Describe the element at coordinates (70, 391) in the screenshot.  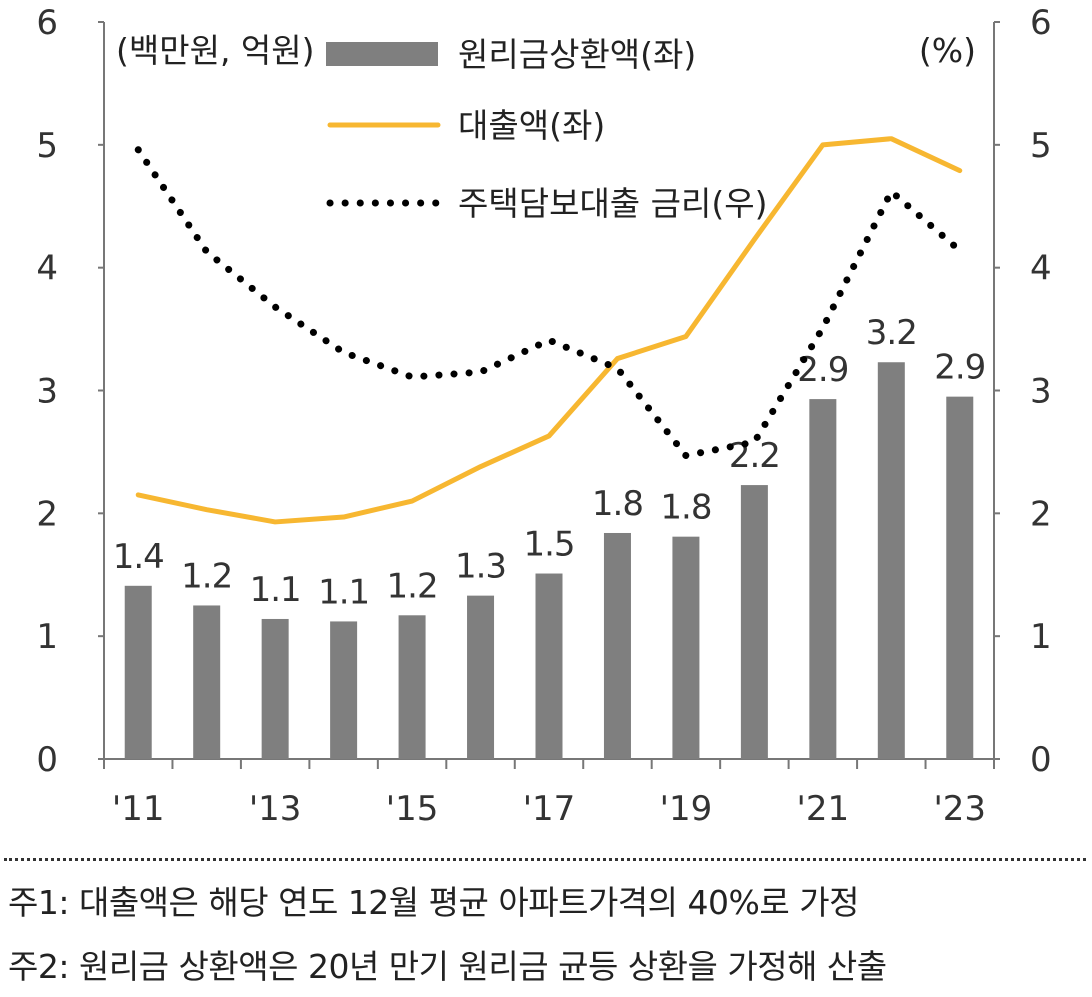
I see `left-y-axis: 0 1 2 3 4 5 6` at that location.